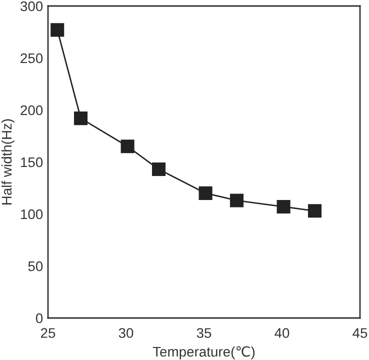 This screenshot has height=360, width=369. What do you see at coordinates (204, 333) in the screenshot?
I see `x-tick-label: 35` at bounding box center [204, 333].